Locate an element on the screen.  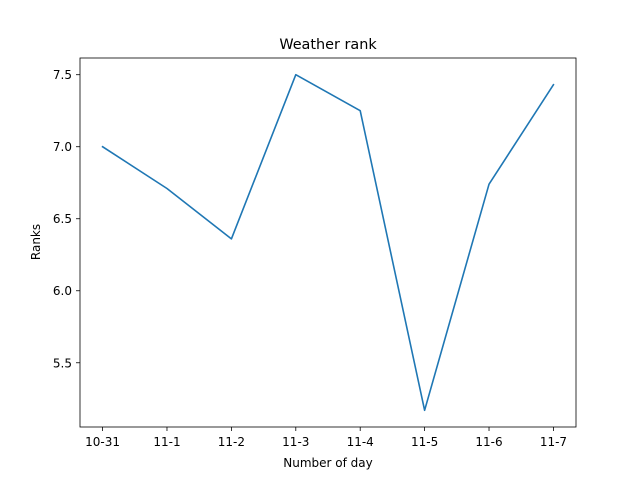
x-tick-label: 10-31 is located at coordinates (102, 442).